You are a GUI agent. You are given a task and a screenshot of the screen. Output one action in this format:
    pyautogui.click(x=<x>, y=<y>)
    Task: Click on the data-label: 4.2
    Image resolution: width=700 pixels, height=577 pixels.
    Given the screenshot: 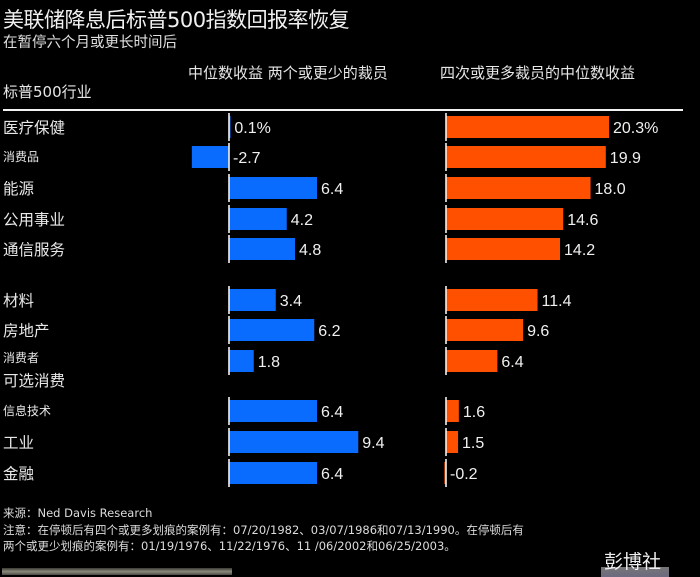 What is the action you would take?
    pyautogui.click(x=302, y=220)
    